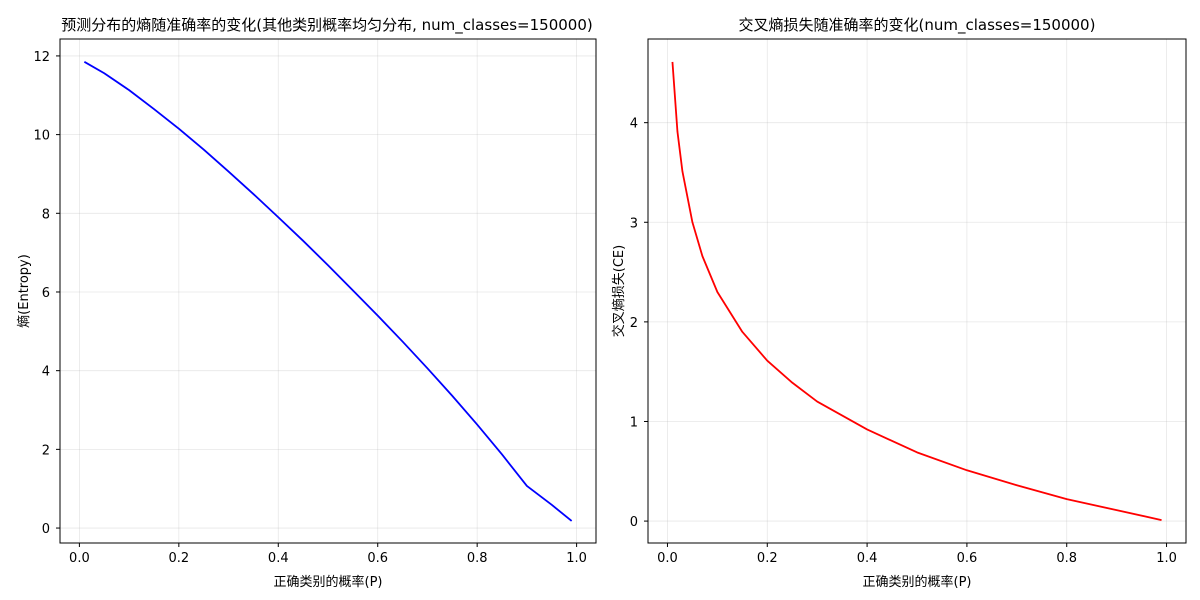 This screenshot has width=1200, height=600. What do you see at coordinates (477, 558) in the screenshot?
I see `entropy-x-tick-label: 0.8` at bounding box center [477, 558].